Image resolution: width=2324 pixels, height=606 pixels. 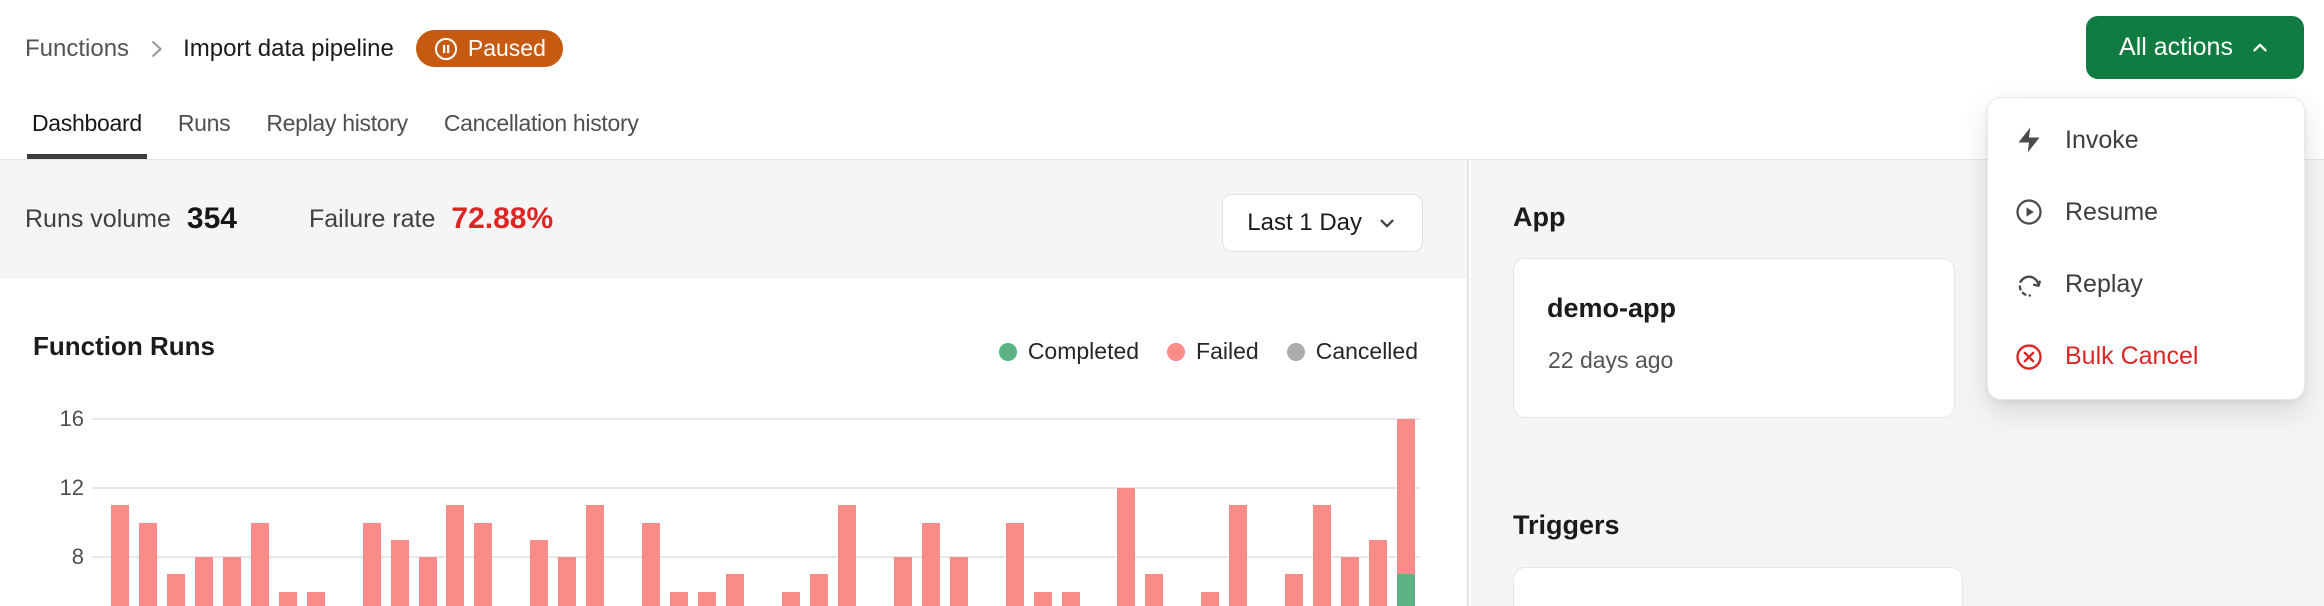 What do you see at coordinates (445, 48) in the screenshot?
I see `pause-circle-icon` at bounding box center [445, 48].